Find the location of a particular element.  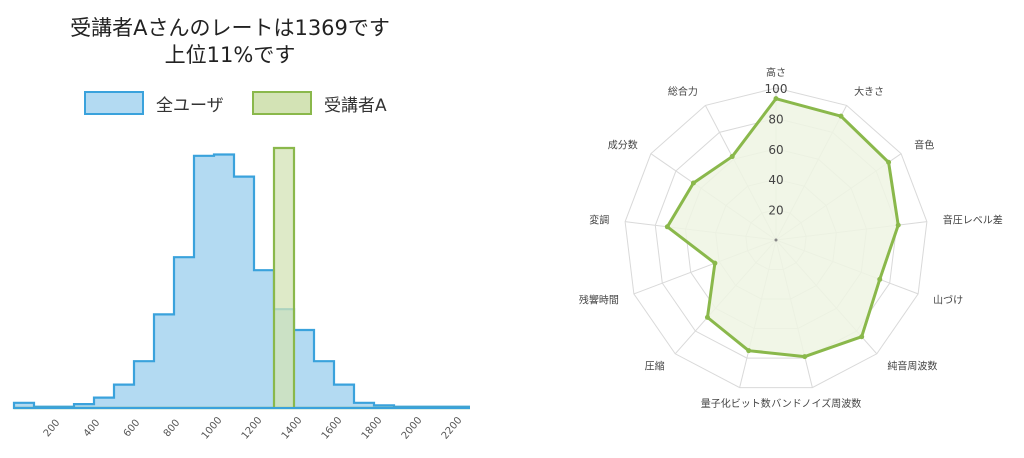

radar-category-label: バンドノイズ周波数 is located at coordinates (816, 403).